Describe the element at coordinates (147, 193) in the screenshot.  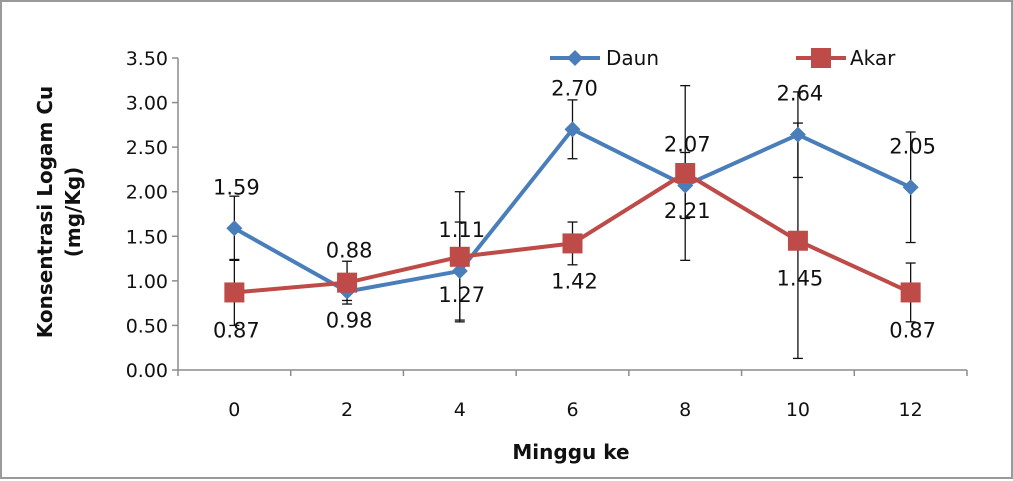
I see `y-tick-label: 2.00` at that location.